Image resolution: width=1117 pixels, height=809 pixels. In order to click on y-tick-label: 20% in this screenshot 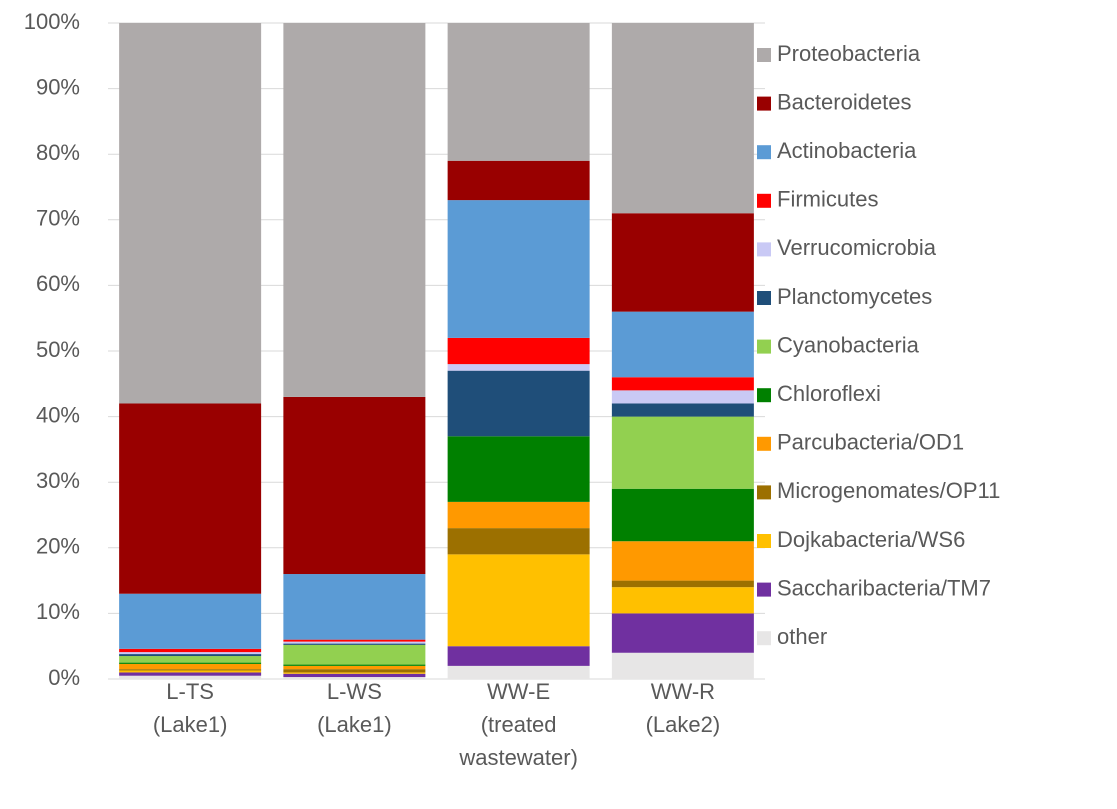, I will do `click(58, 546)`.